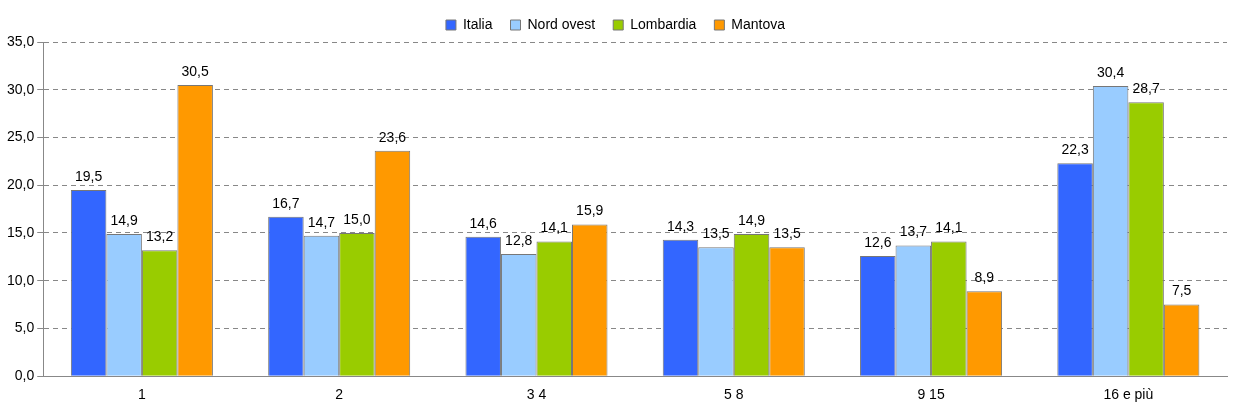 This screenshot has width=1237, height=407. What do you see at coordinates (758, 23) in the screenshot?
I see `legend-label: Mantova` at bounding box center [758, 23].